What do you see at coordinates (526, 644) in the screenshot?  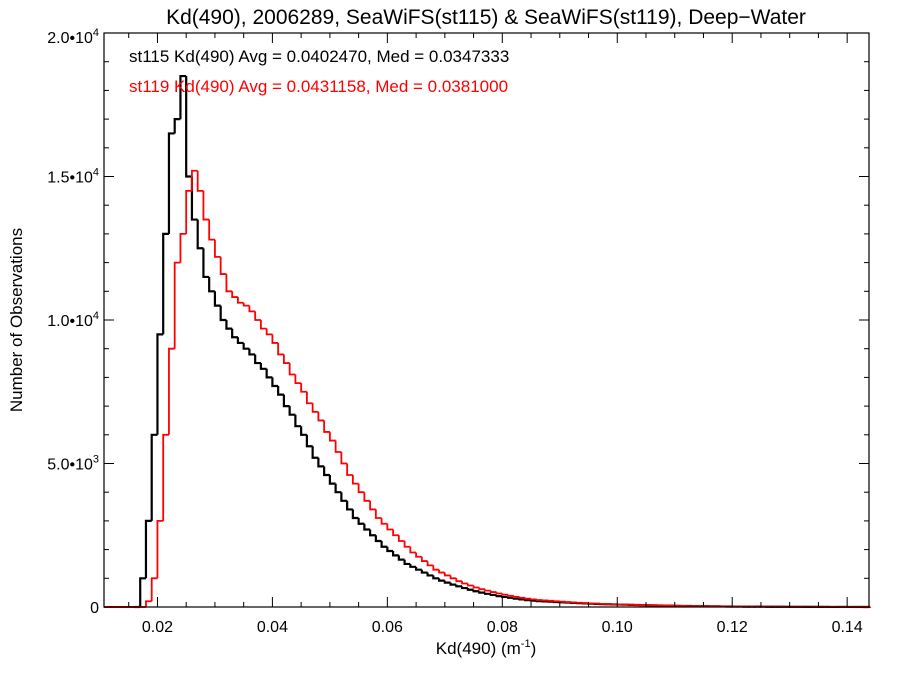 I see `x-axis-label-sup: -1` at bounding box center [526, 644].